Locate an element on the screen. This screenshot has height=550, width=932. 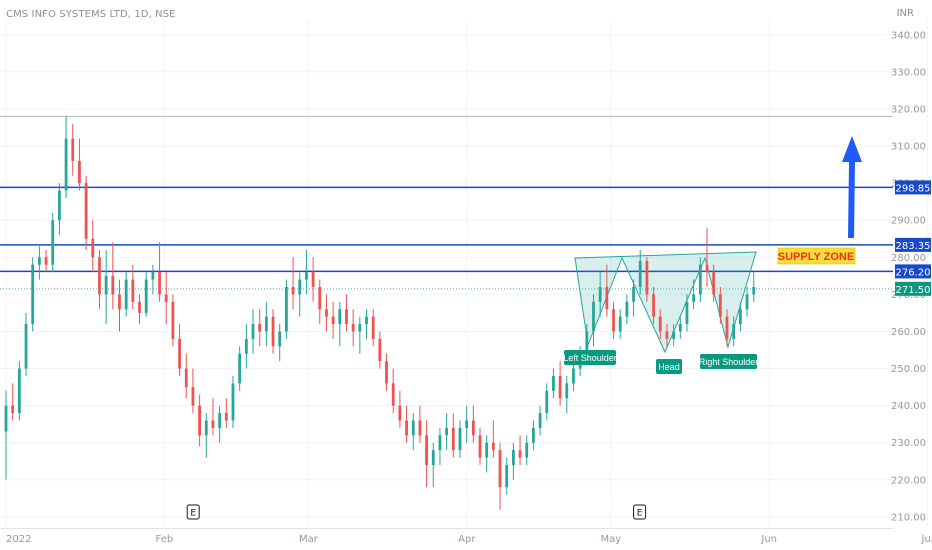
x-tick-label: May is located at coordinates (610, 539).